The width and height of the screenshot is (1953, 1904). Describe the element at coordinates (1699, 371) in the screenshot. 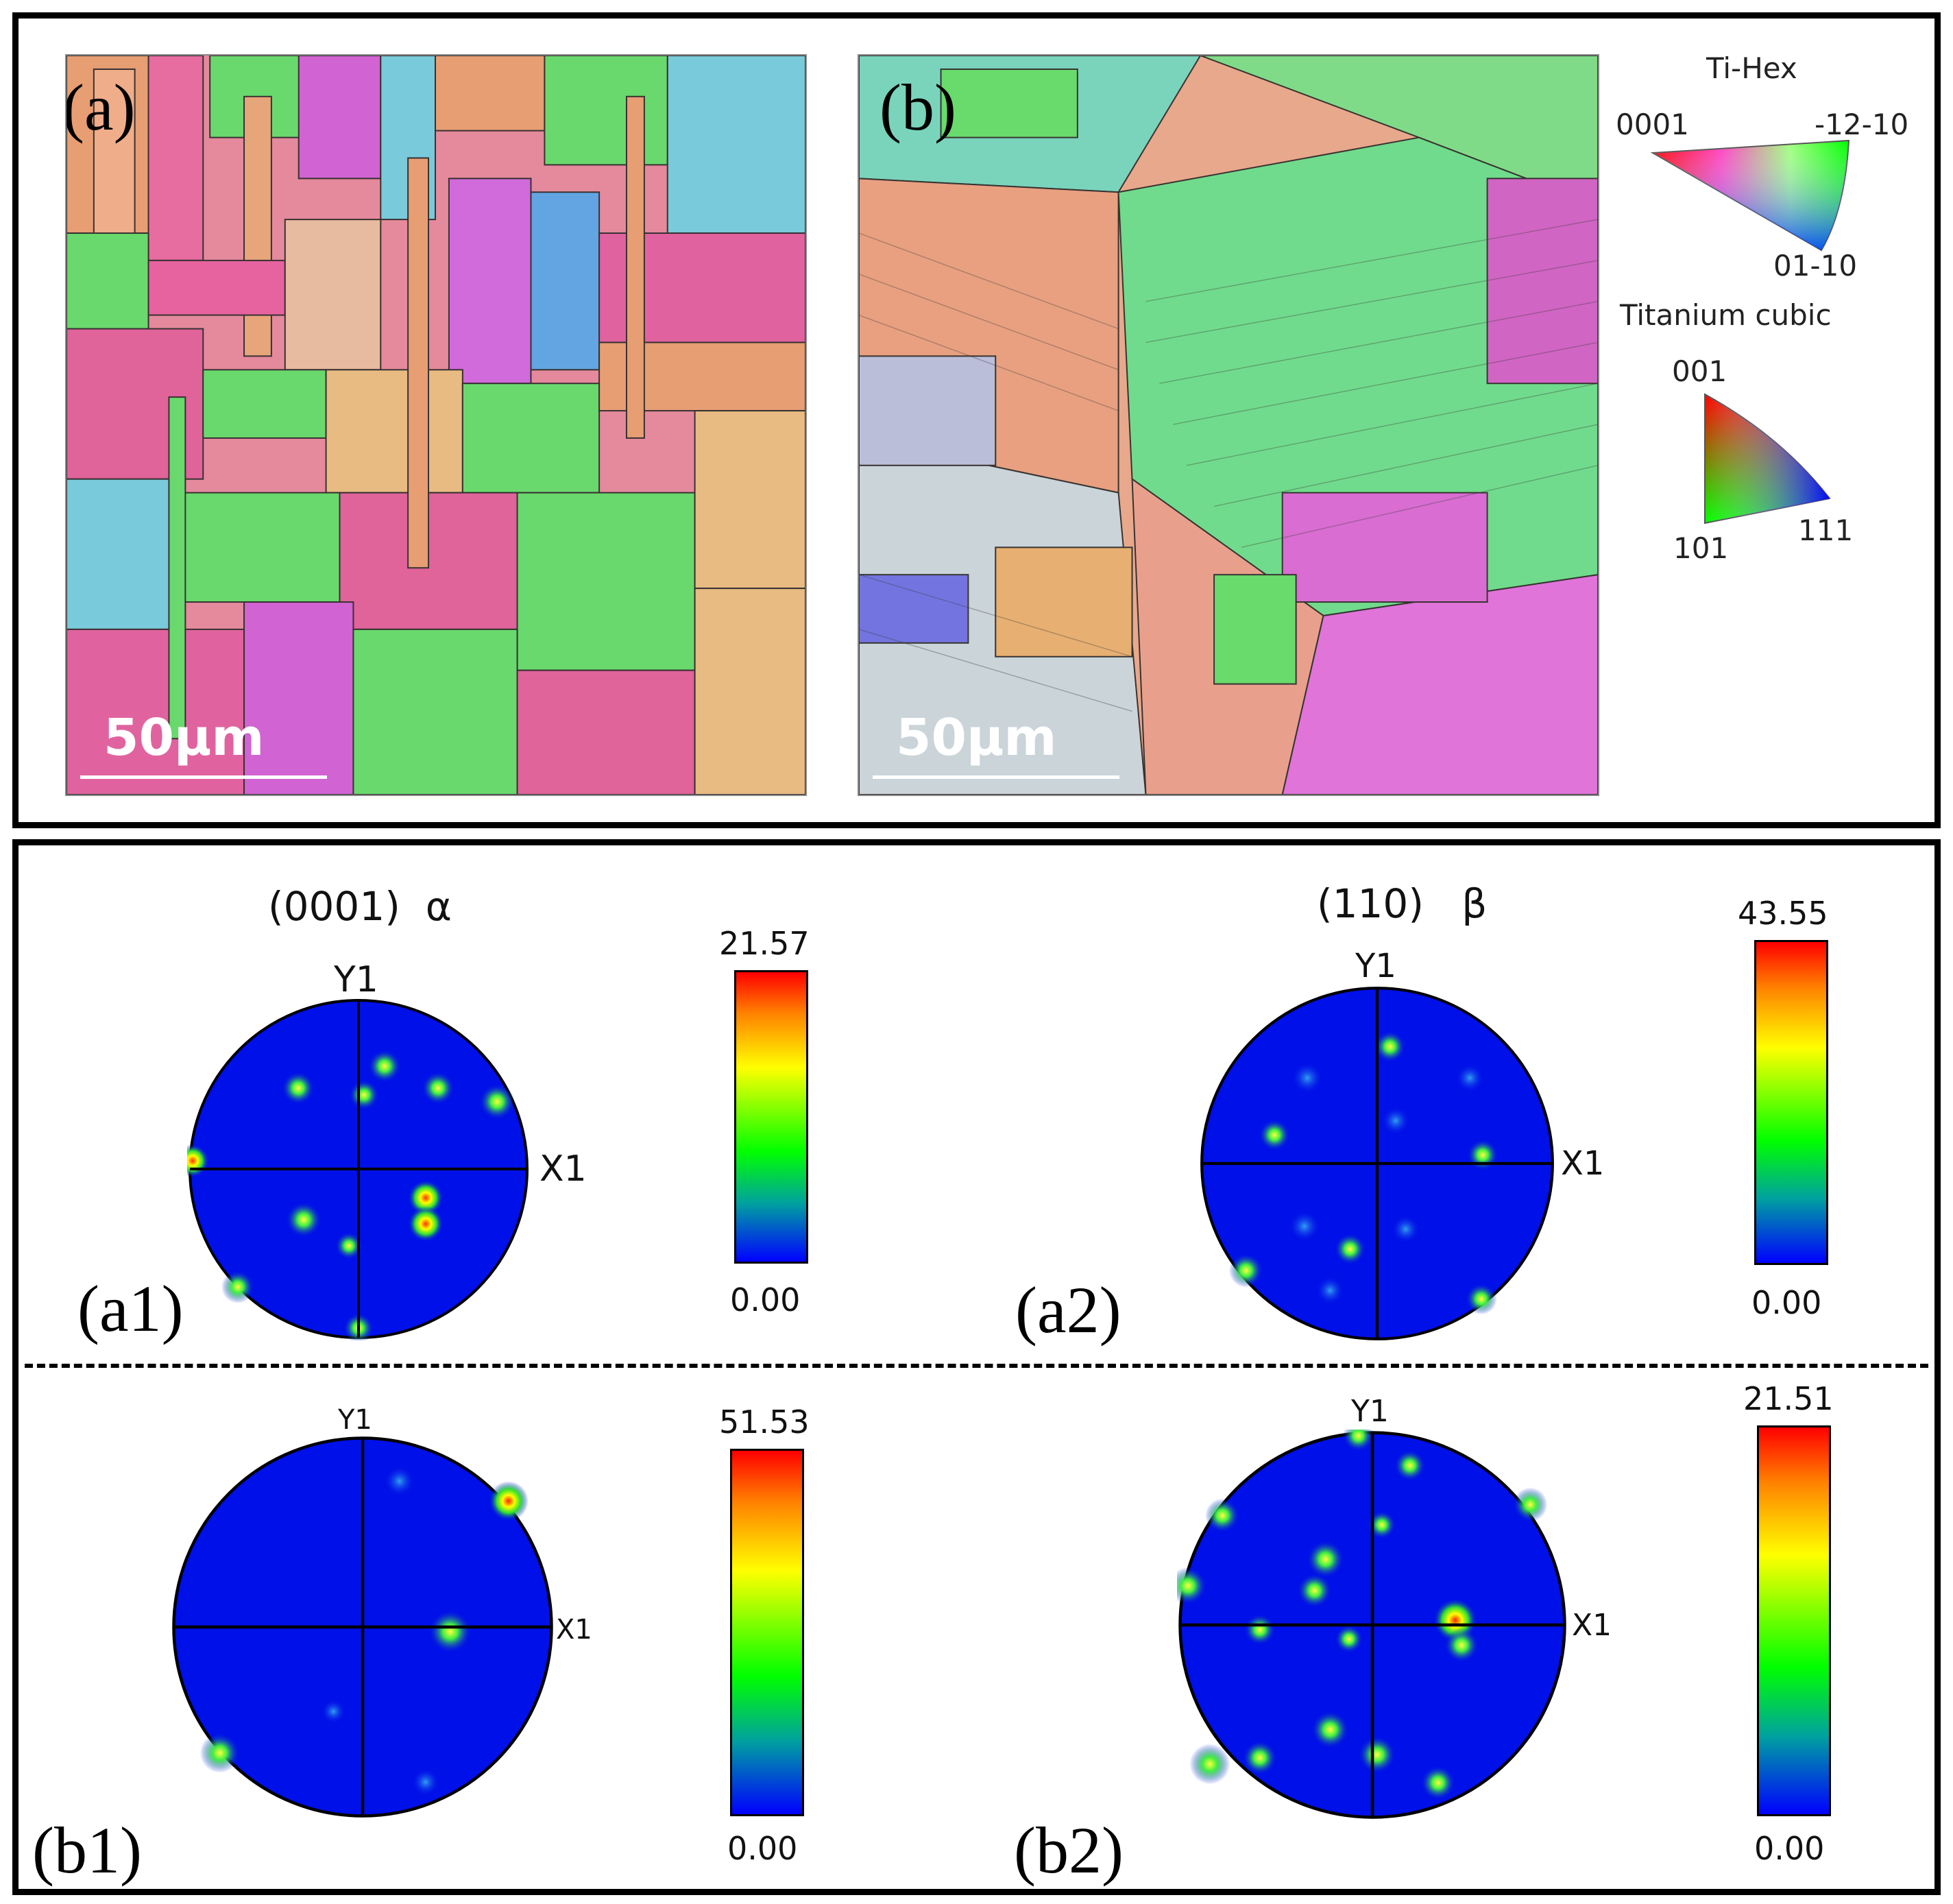

I see `legend-cubic-corner-001: 001` at that location.